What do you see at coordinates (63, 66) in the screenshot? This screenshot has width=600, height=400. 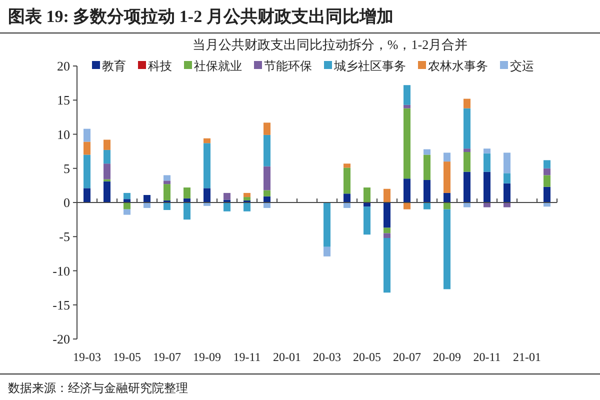 I see `y-tick-label: 20` at bounding box center [63, 66].